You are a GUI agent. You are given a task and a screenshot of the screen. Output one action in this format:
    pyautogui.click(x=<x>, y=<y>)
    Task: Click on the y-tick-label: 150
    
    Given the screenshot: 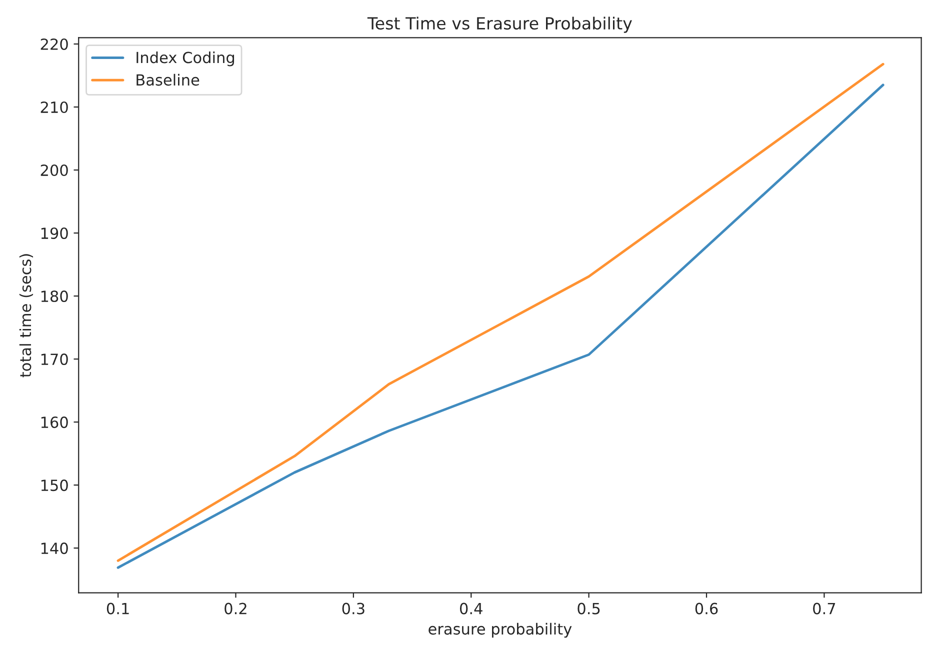 What is the action you would take?
    pyautogui.click(x=54, y=486)
    